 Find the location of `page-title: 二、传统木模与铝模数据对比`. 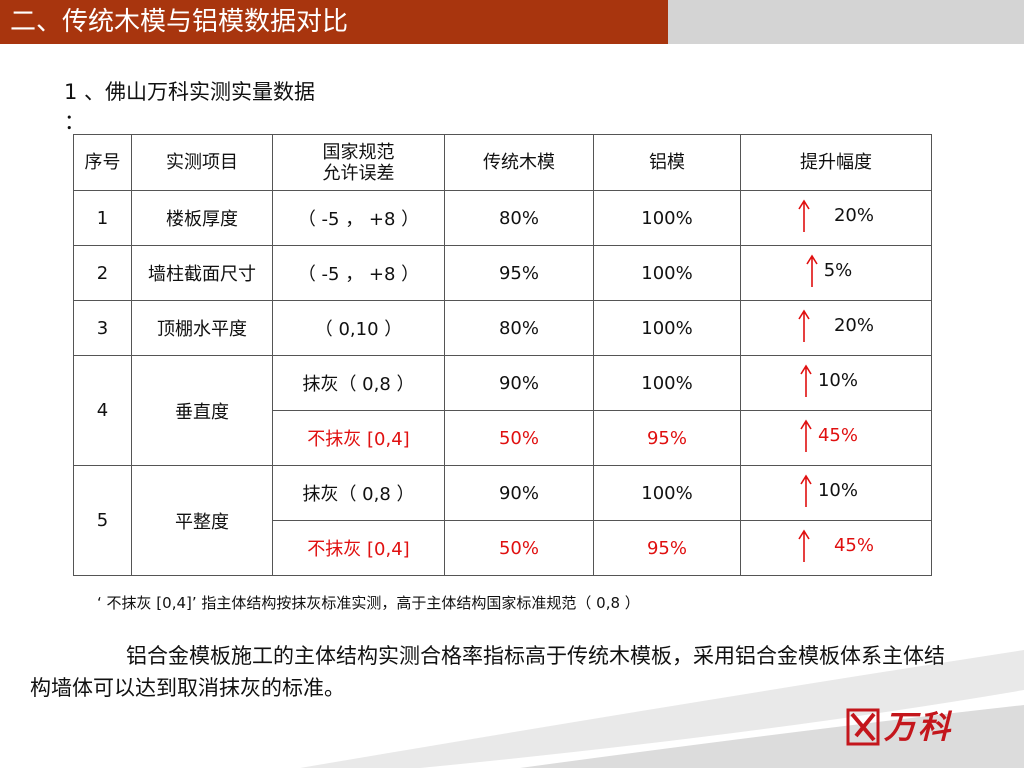

page-title: 二、传统木模与铝模数据对比 is located at coordinates (179, 22).